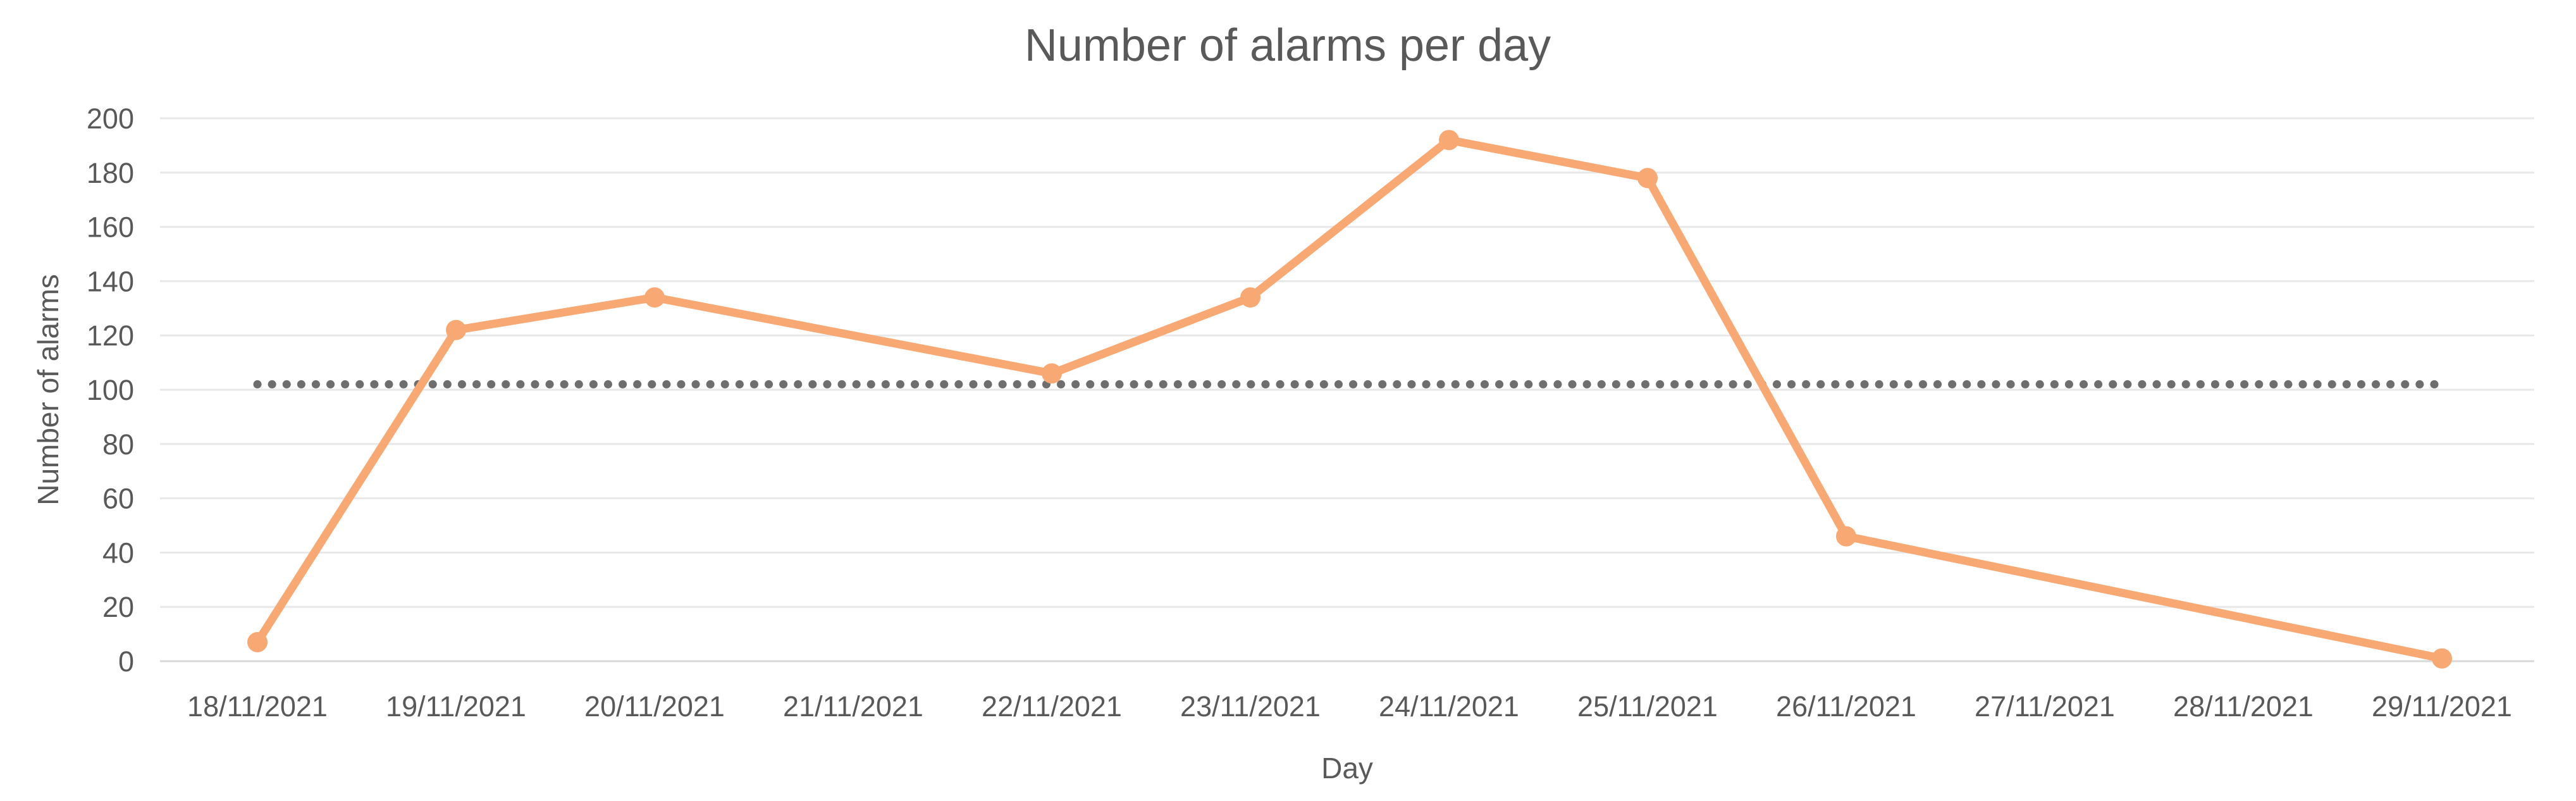 The height and width of the screenshot is (801, 2576). What do you see at coordinates (110, 336) in the screenshot?
I see `y-tick-label: 120` at bounding box center [110, 336].